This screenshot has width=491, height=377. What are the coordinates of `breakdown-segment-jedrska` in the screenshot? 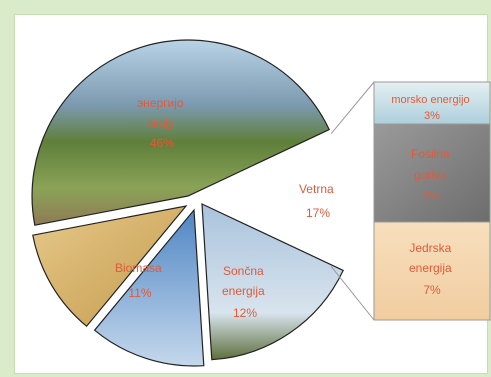 It's located at (432, 271).